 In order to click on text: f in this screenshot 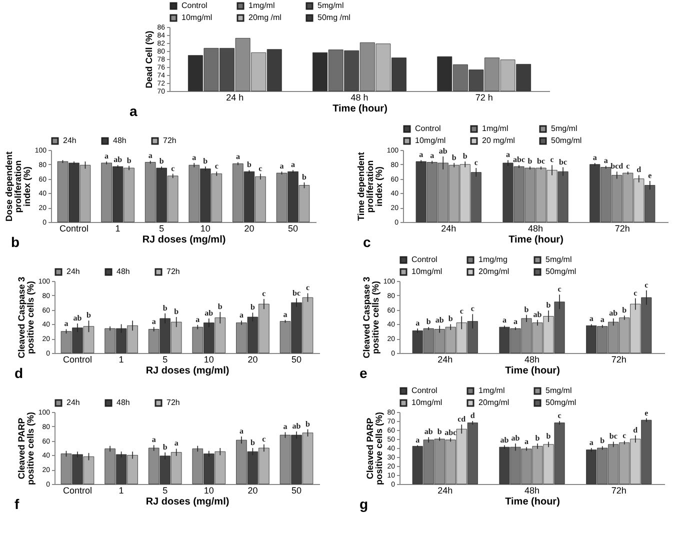, I will do `click(17, 504)`.